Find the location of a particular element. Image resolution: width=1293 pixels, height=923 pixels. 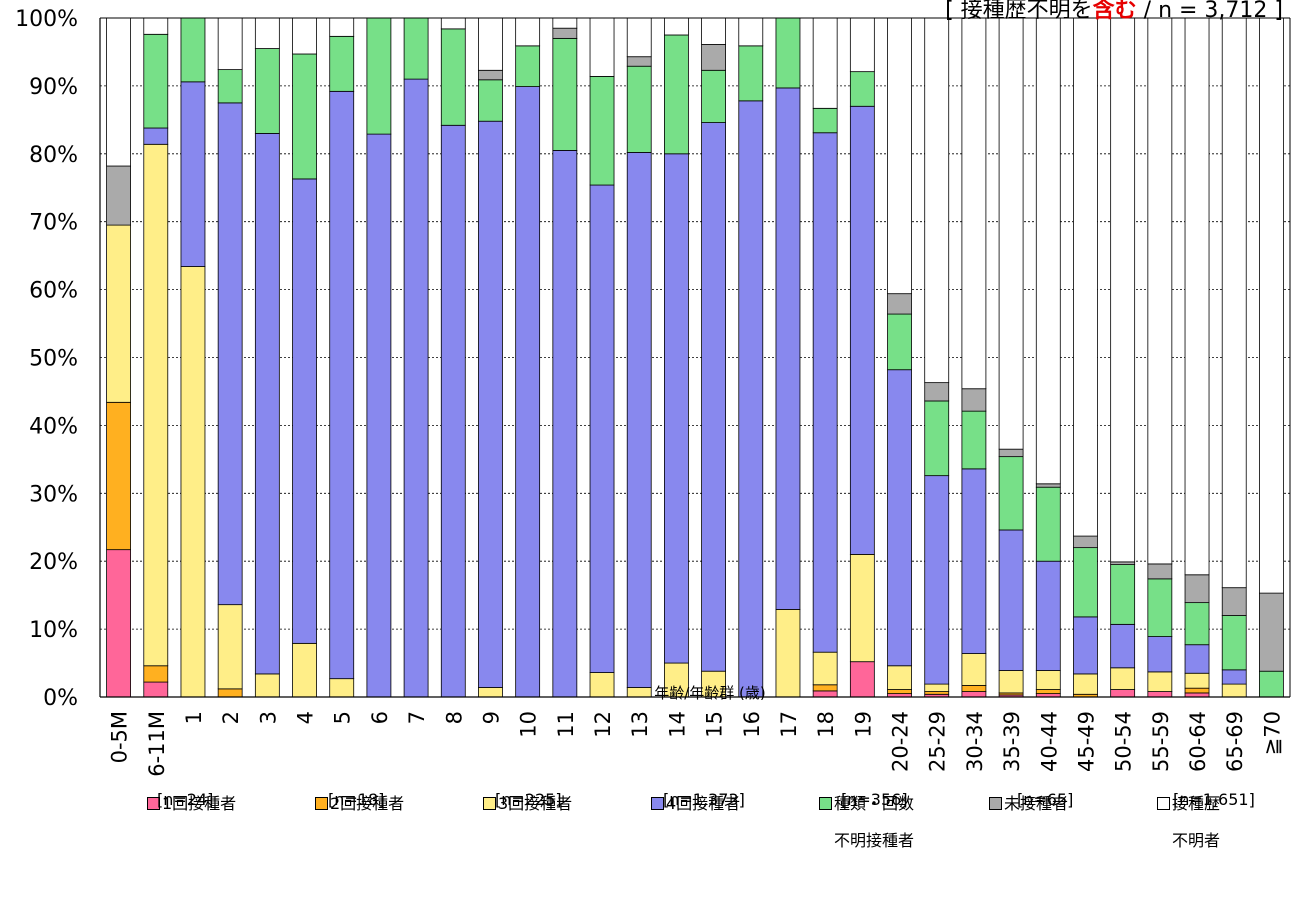

y-tick-label: 80% is located at coordinates (53, 155).